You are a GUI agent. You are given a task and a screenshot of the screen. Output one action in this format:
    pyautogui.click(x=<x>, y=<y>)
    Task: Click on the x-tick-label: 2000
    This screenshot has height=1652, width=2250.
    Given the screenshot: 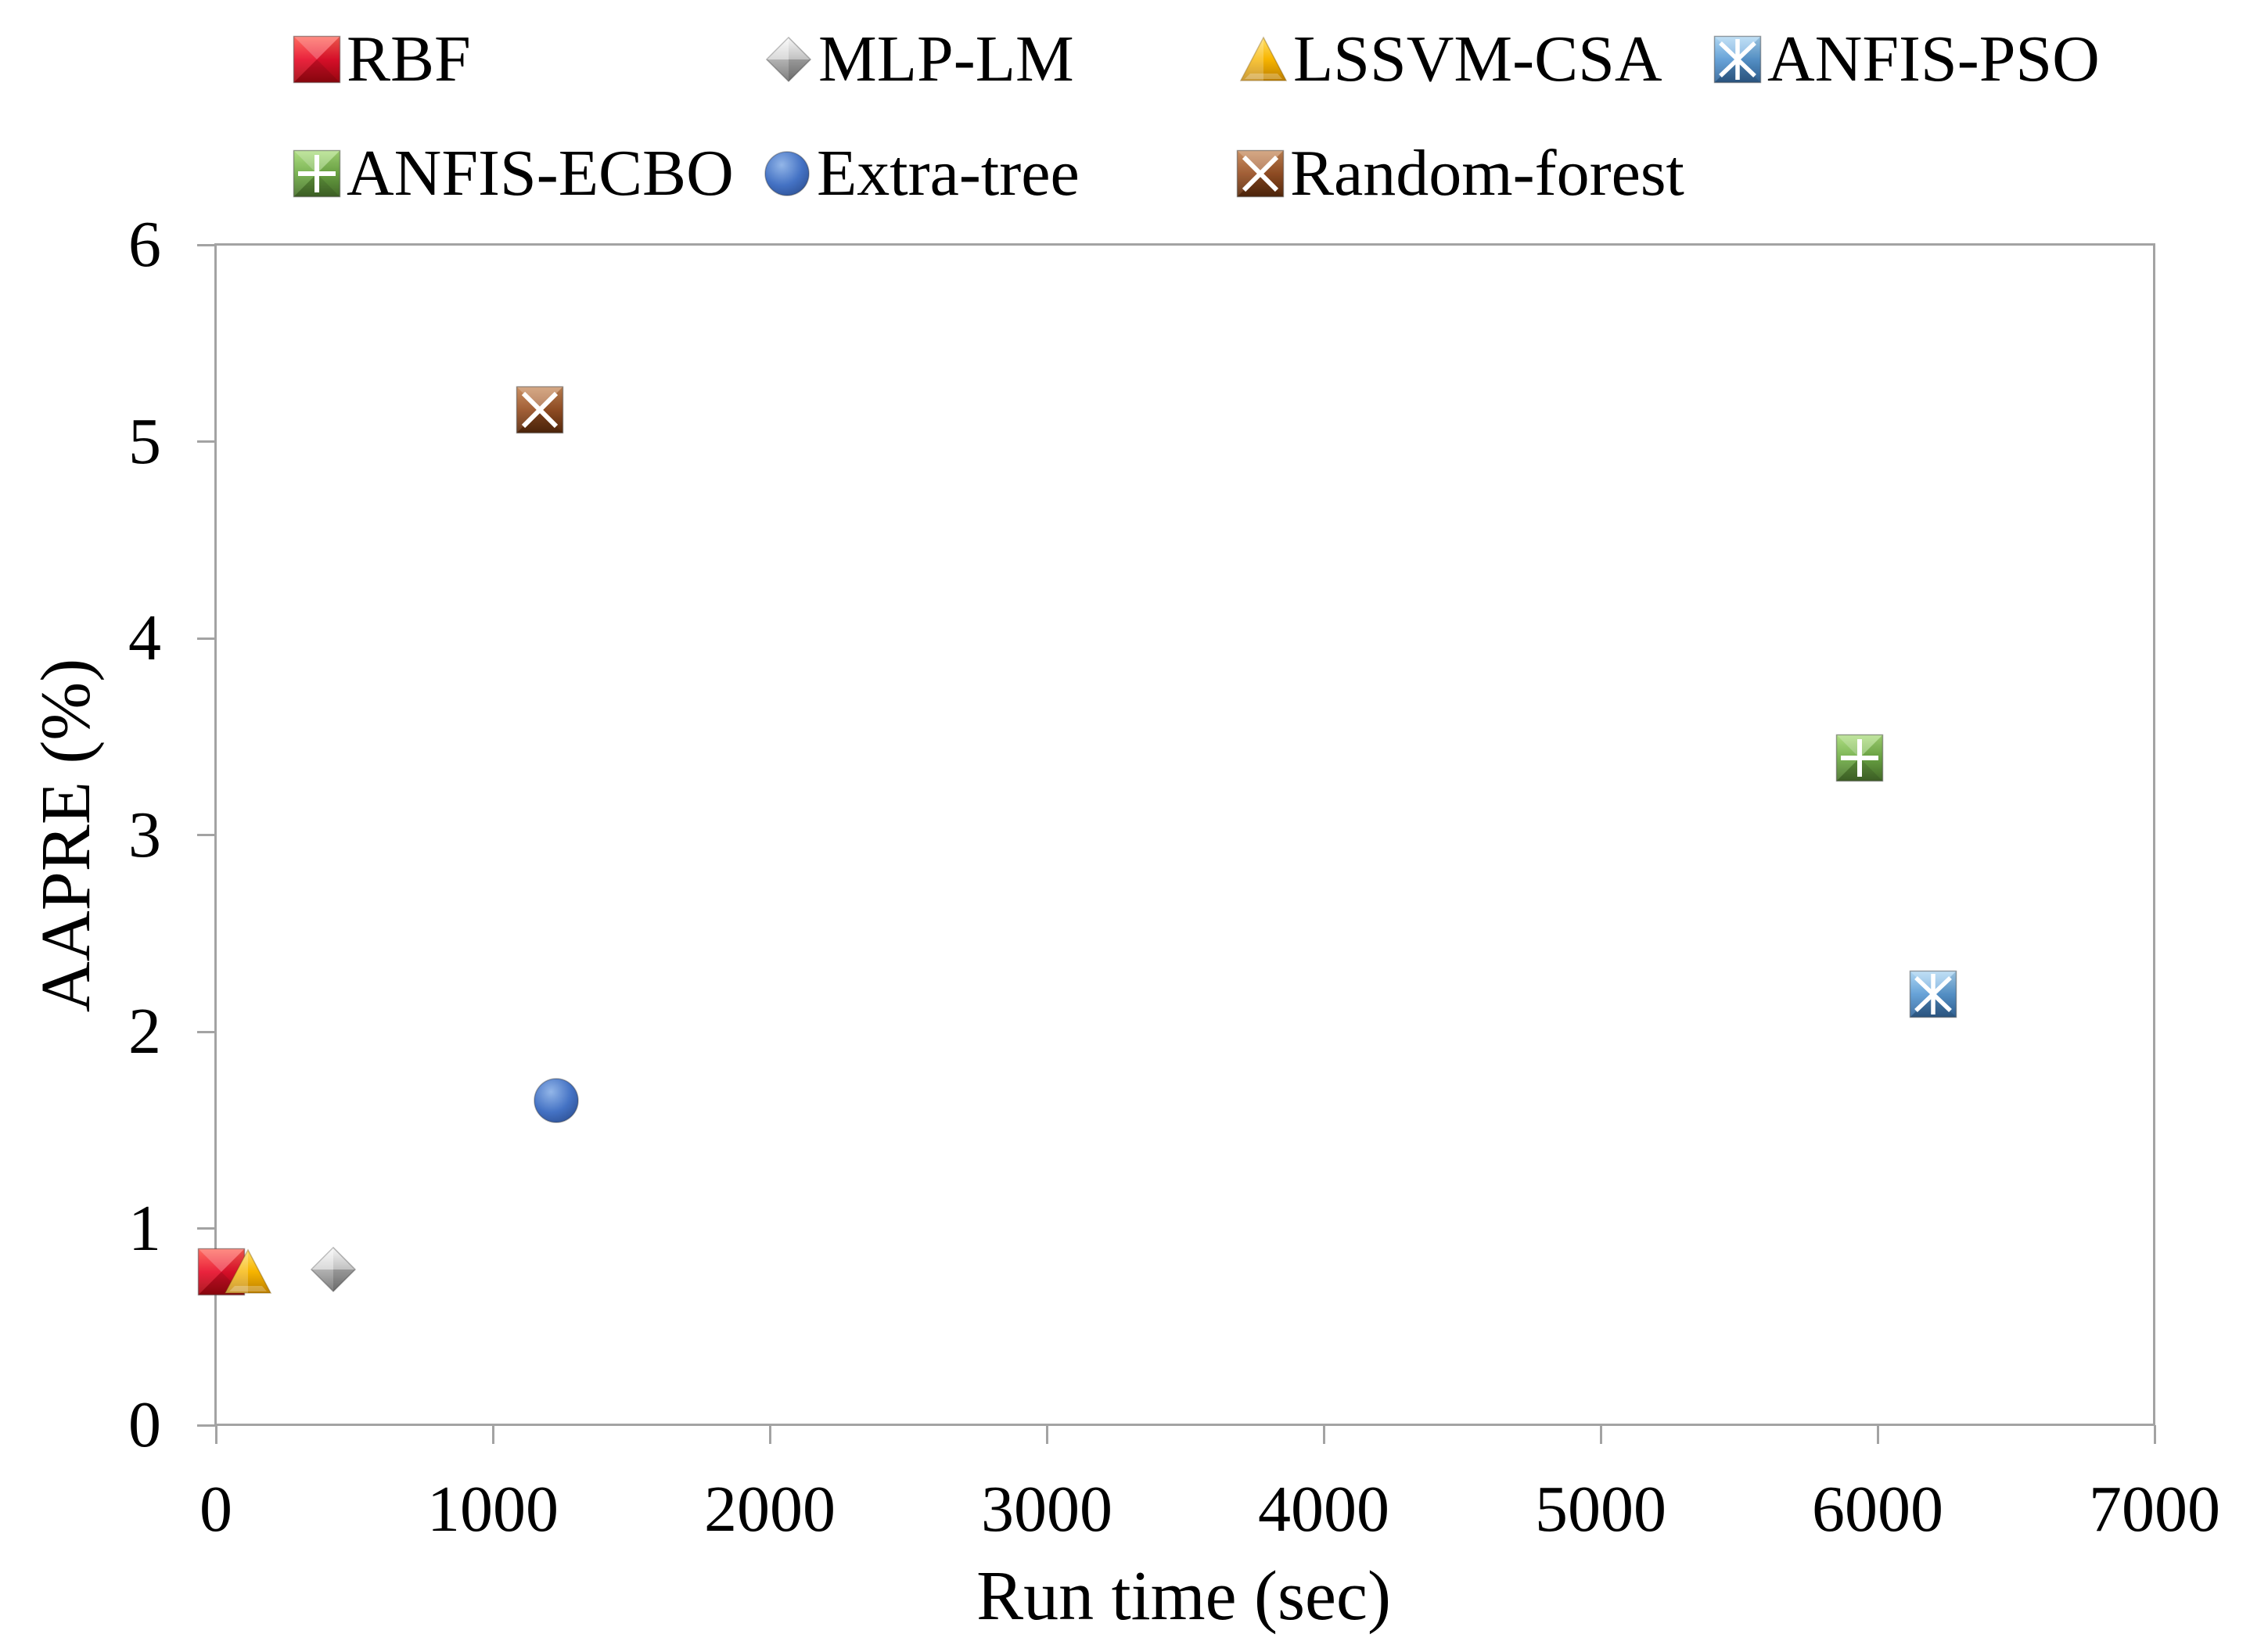 What is the action you would take?
    pyautogui.click(x=770, y=1509)
    